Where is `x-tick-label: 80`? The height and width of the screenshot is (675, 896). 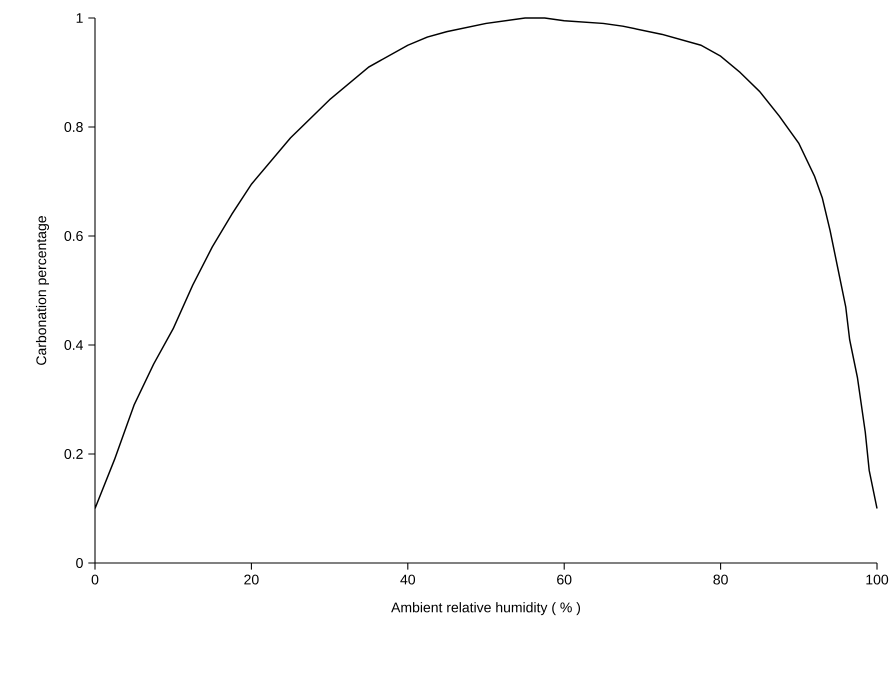 x-tick-label: 80 is located at coordinates (720, 579).